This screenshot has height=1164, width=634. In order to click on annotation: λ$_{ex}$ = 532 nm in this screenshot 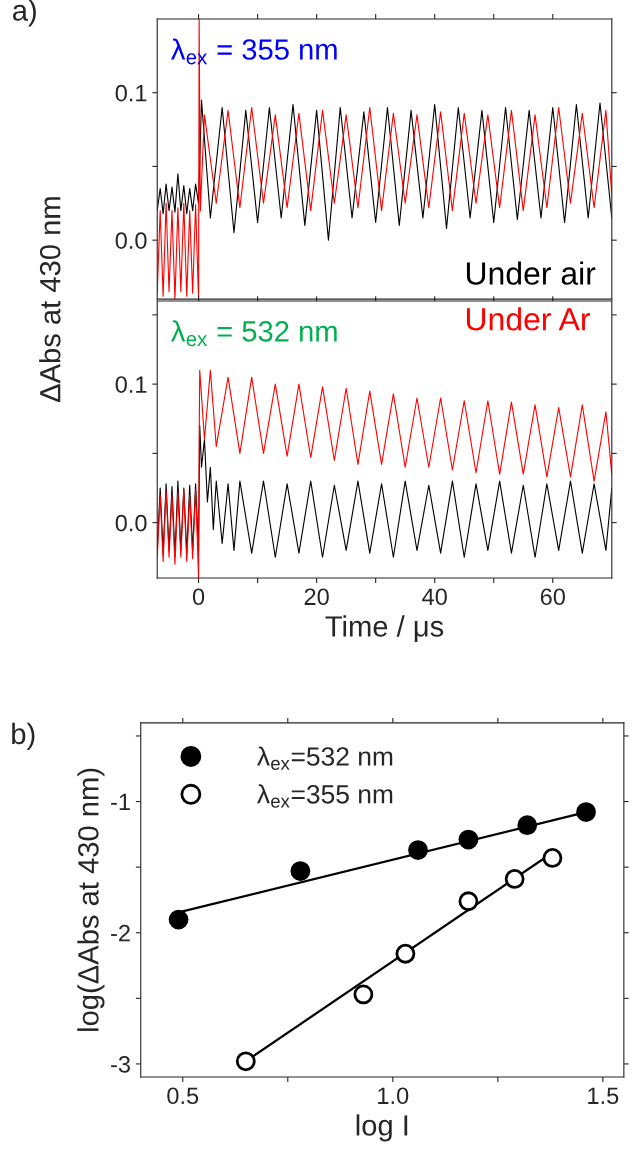, I will do `click(254, 333)`.